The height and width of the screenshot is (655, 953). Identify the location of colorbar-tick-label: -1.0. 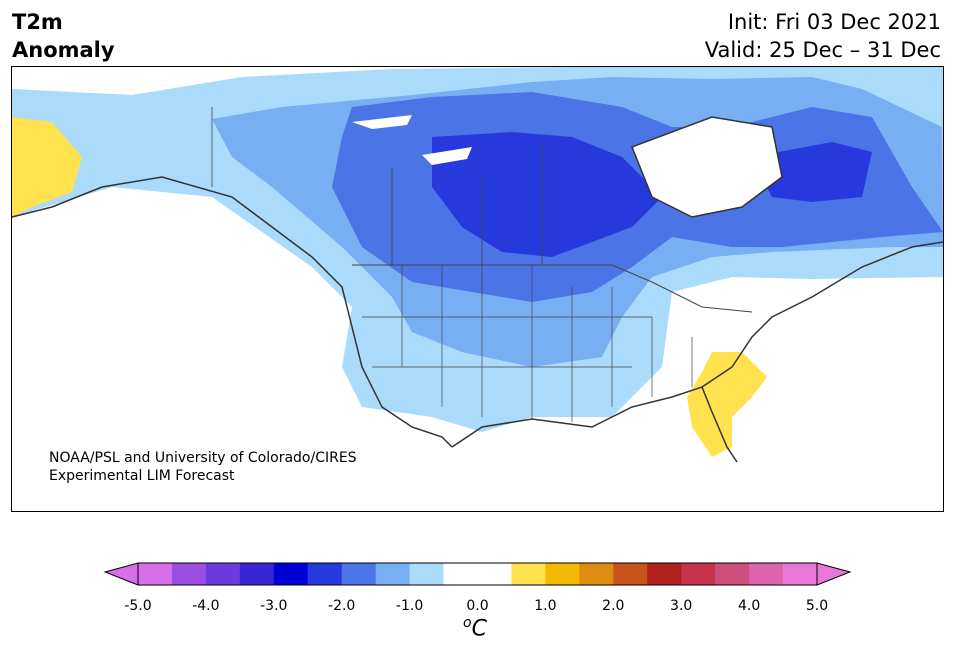
(409, 606).